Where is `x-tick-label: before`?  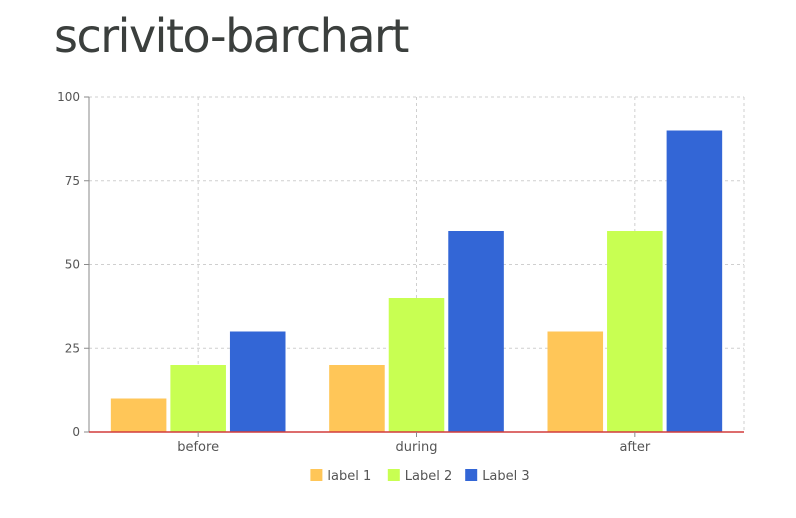 x-tick-label: before is located at coordinates (198, 447).